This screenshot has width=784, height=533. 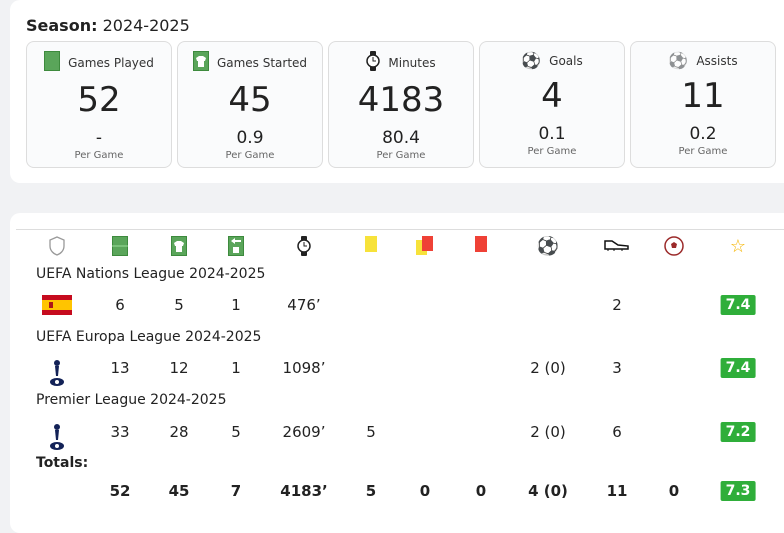 I want to click on stat-title: Minutes, so click(x=412, y=62).